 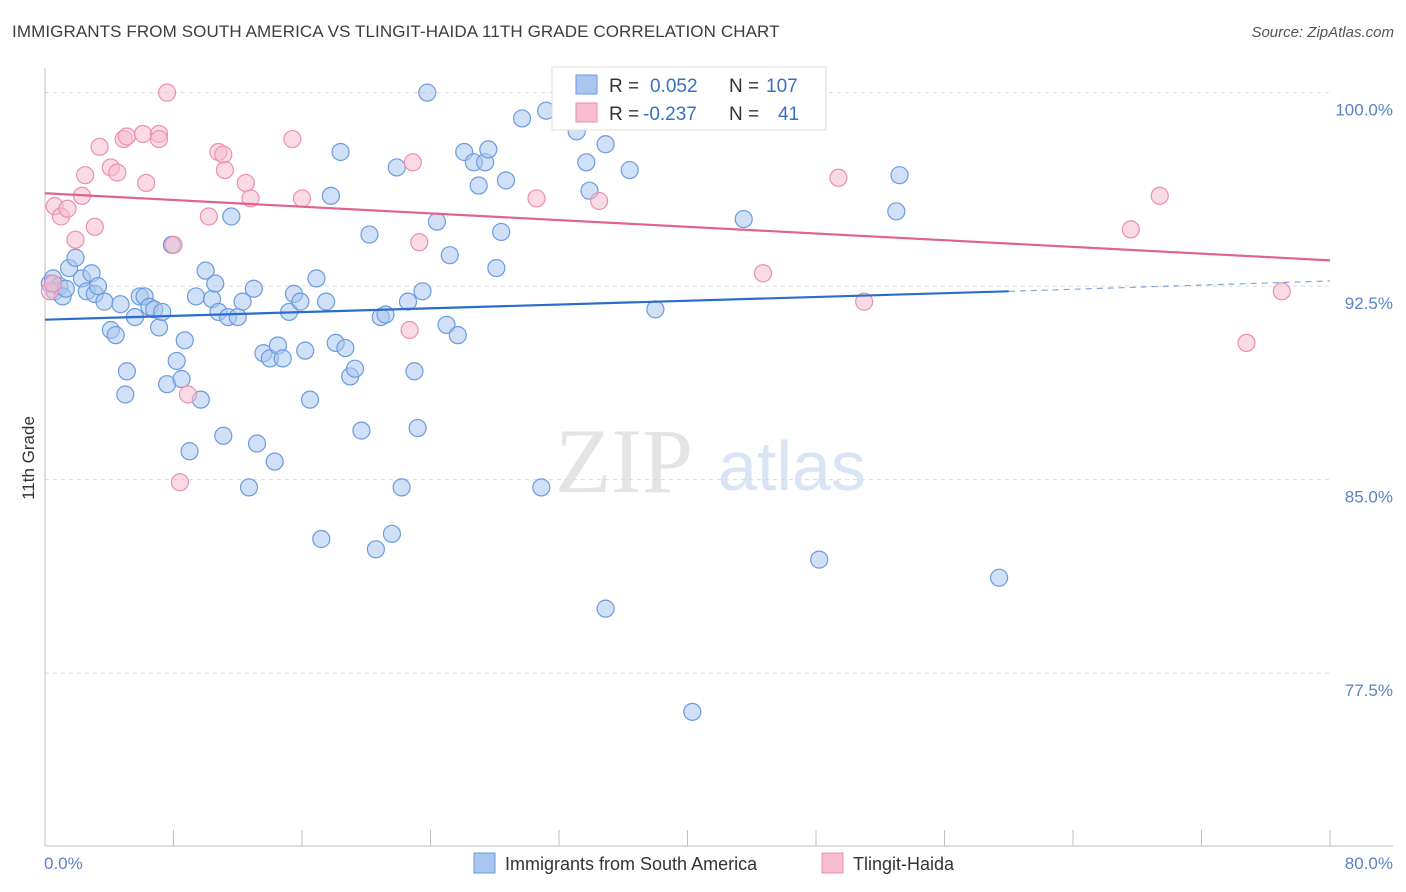 What do you see at coordinates (1369, 863) in the screenshot?
I see `x-tick-label-max: 80.0%` at bounding box center [1369, 863].